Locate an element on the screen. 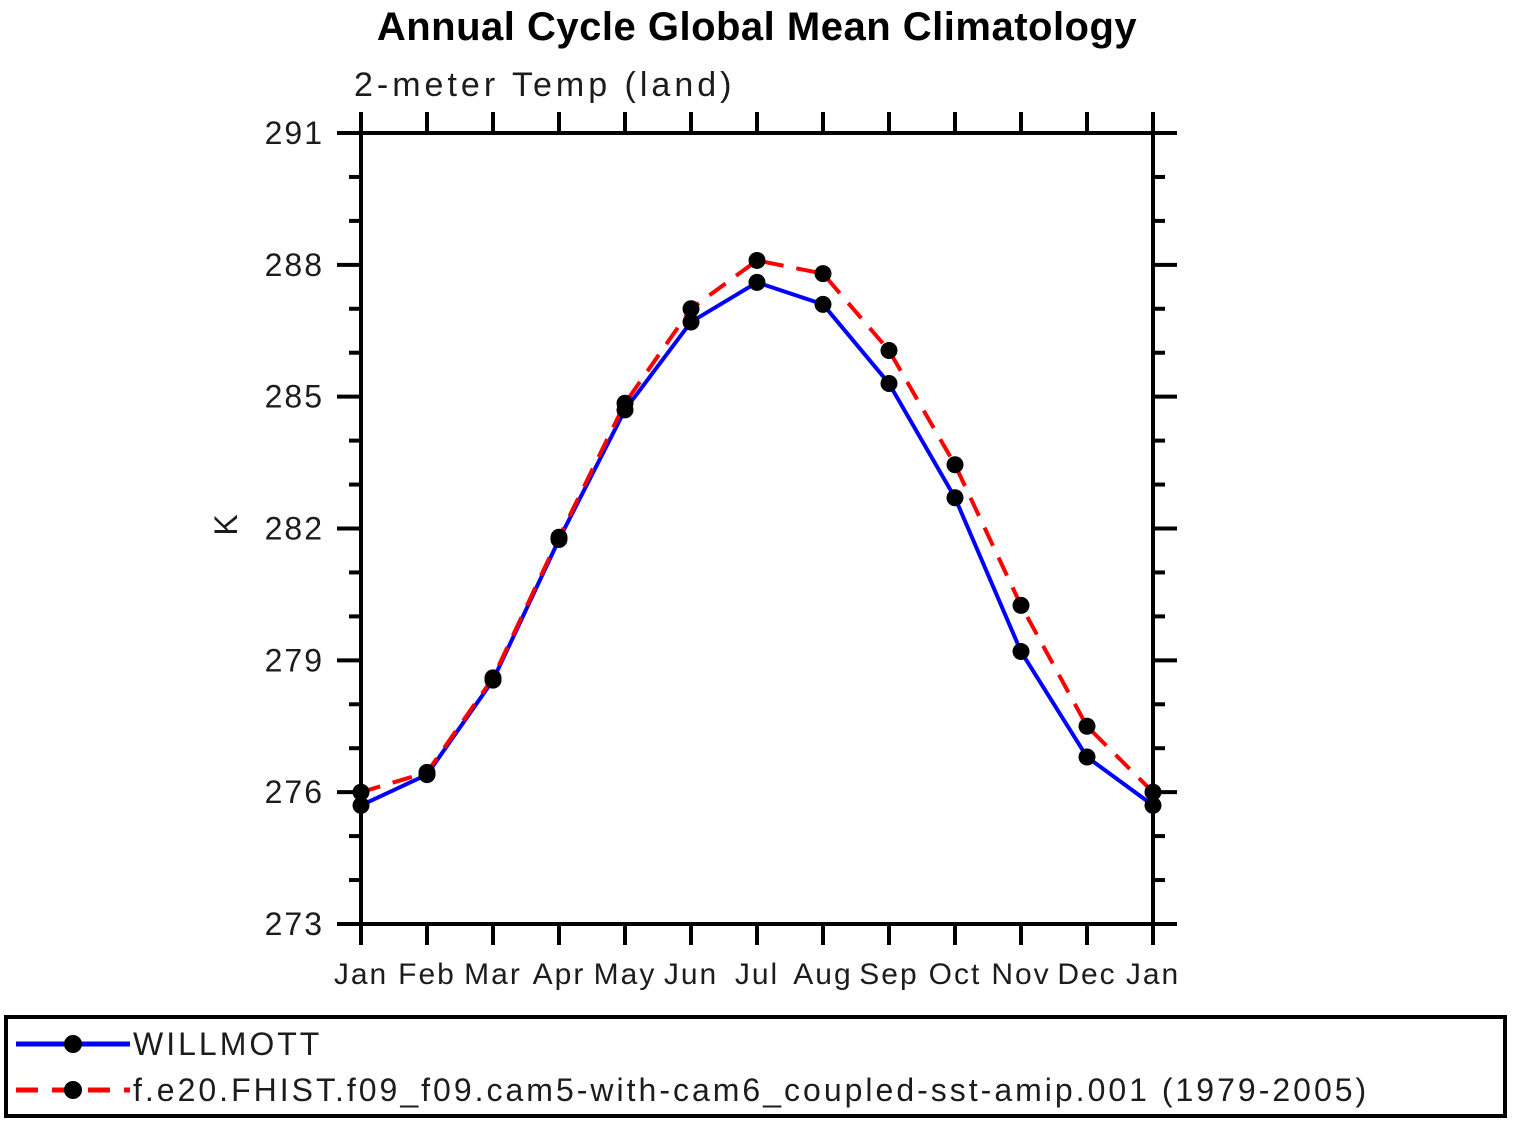 This screenshot has height=1128, width=1514. y-tick-label: 285 is located at coordinates (294, 397).